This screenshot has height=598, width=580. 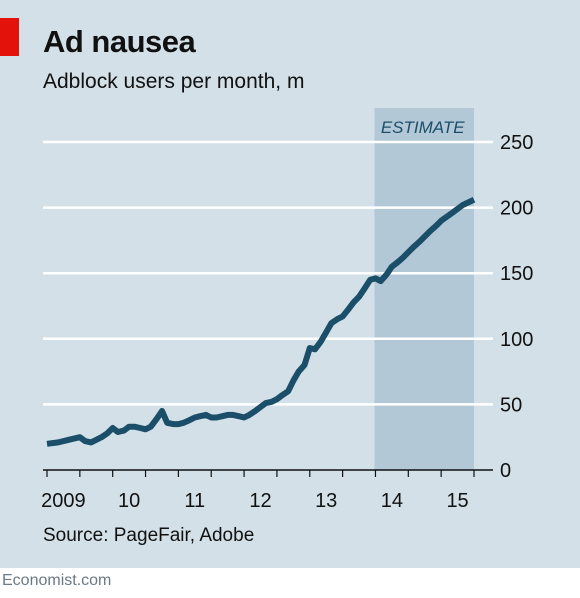 What do you see at coordinates (516, 340) in the screenshot?
I see `y-tick-label-100: 100` at bounding box center [516, 340].